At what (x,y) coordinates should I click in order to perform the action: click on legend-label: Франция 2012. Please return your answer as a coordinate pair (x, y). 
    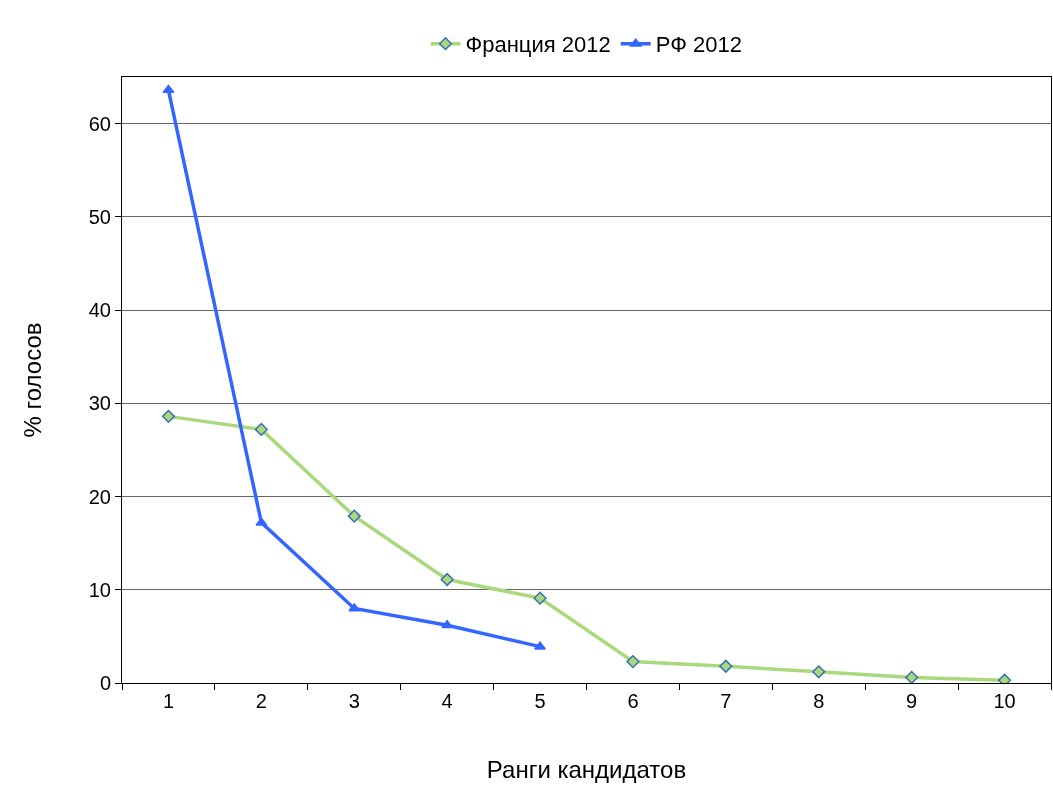
    Looking at the image, I should click on (538, 45).